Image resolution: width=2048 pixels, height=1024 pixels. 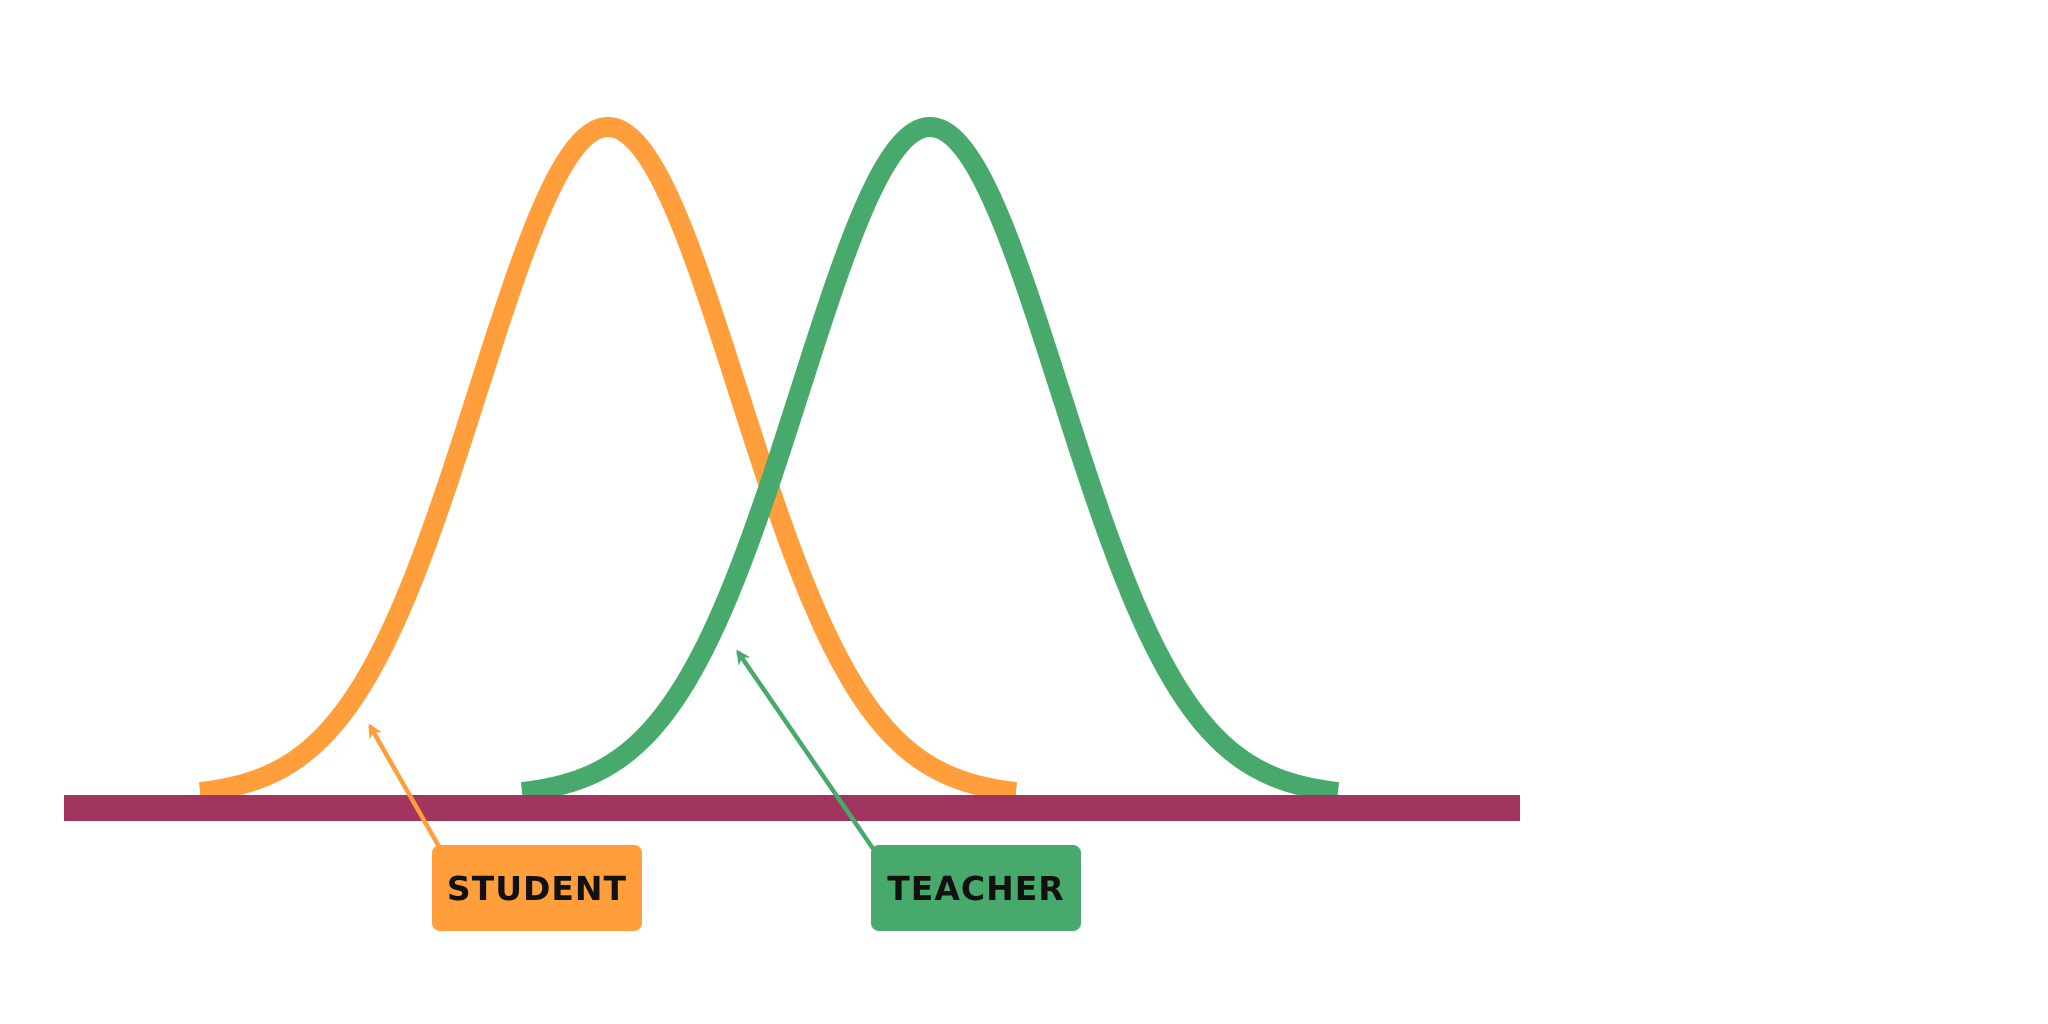 I want to click on baseline-bar, so click(x=792, y=808).